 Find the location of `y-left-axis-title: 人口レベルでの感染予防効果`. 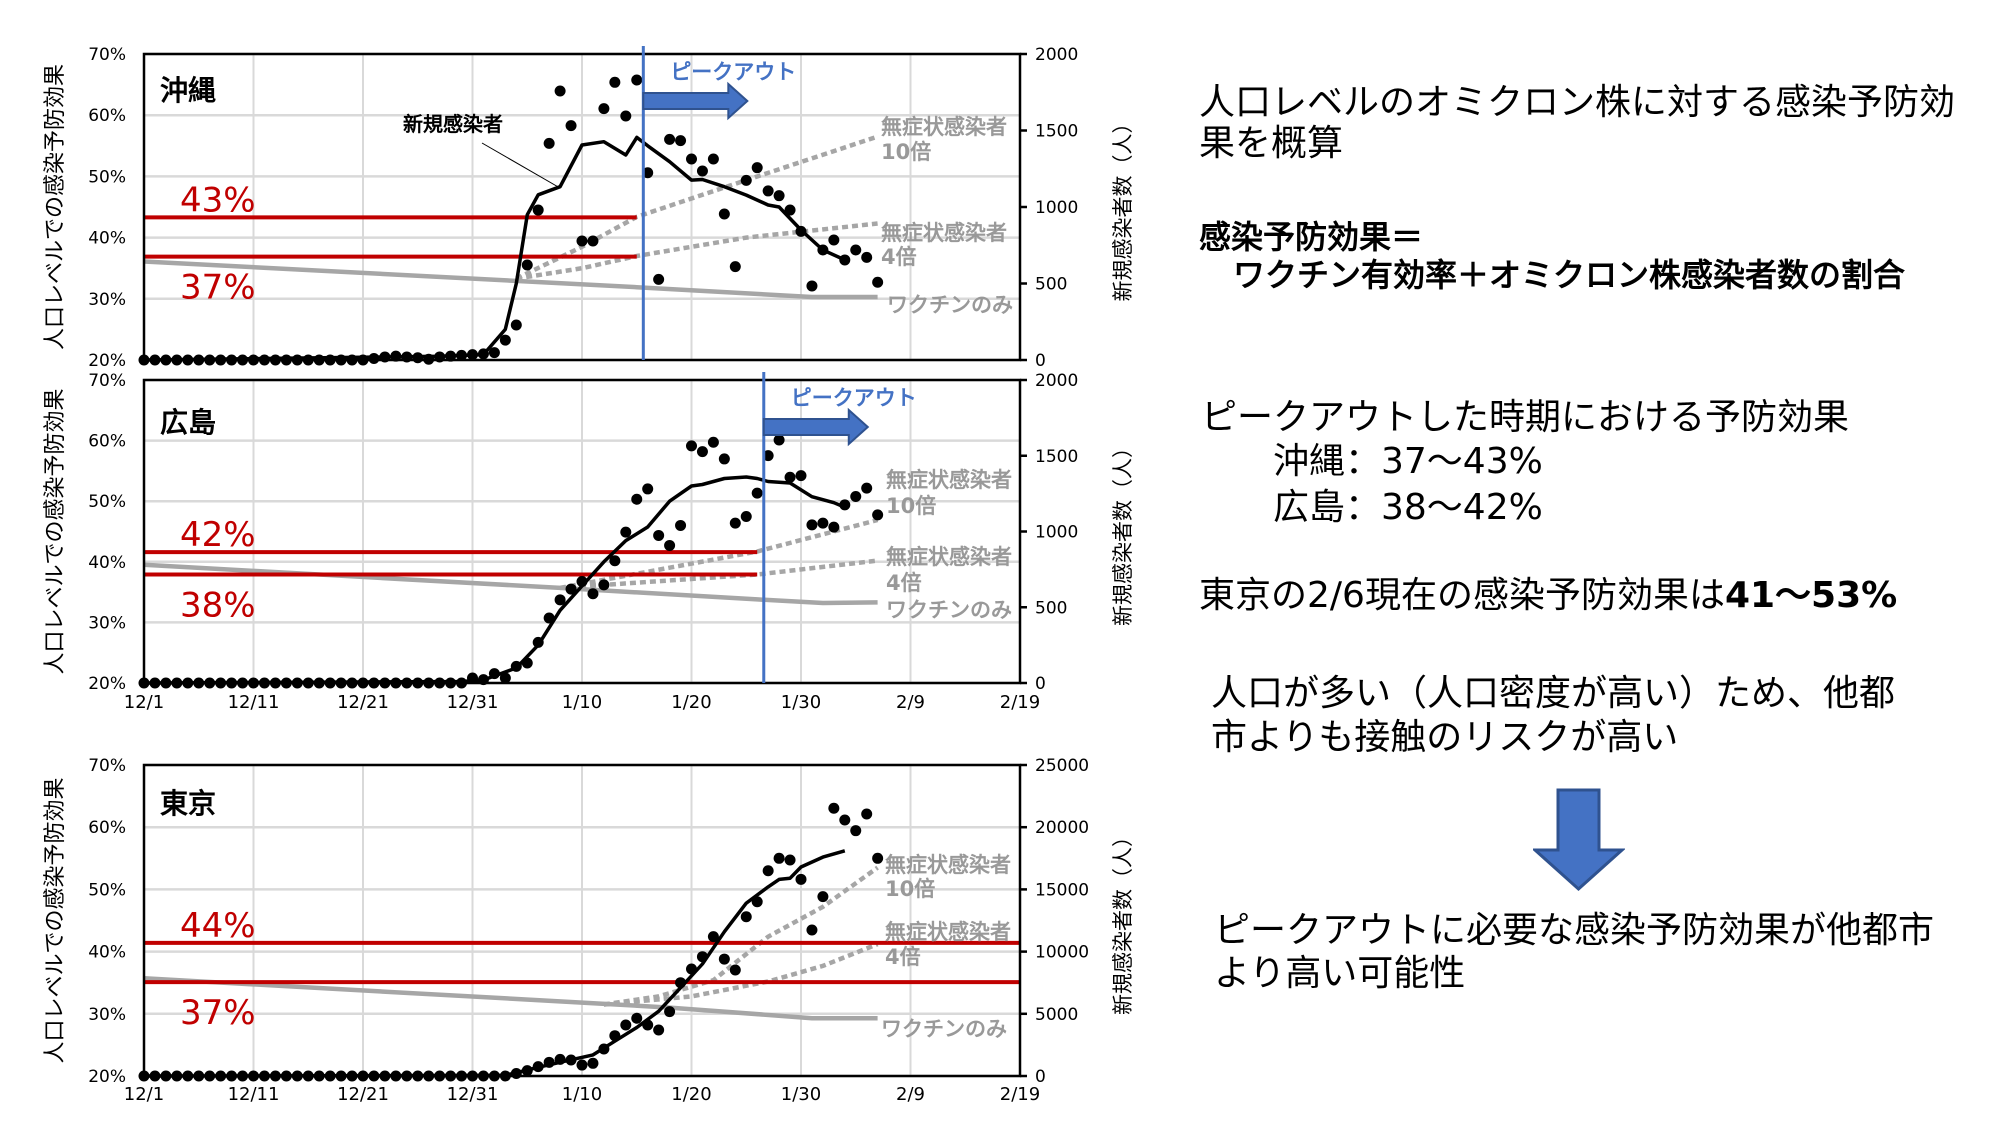

y-left-axis-title: 人口レベルでの感染予防効果 is located at coordinates (55, 920).